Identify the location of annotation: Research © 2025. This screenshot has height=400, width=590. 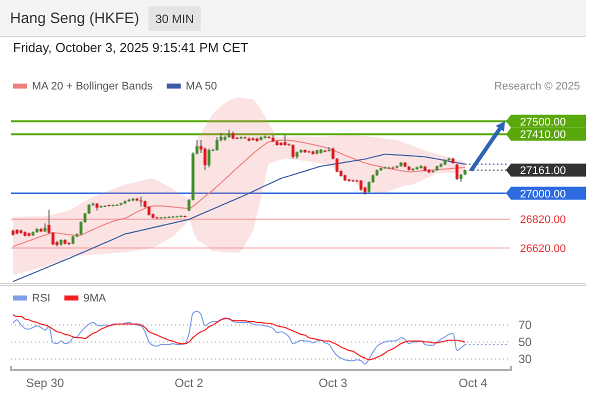
(537, 86).